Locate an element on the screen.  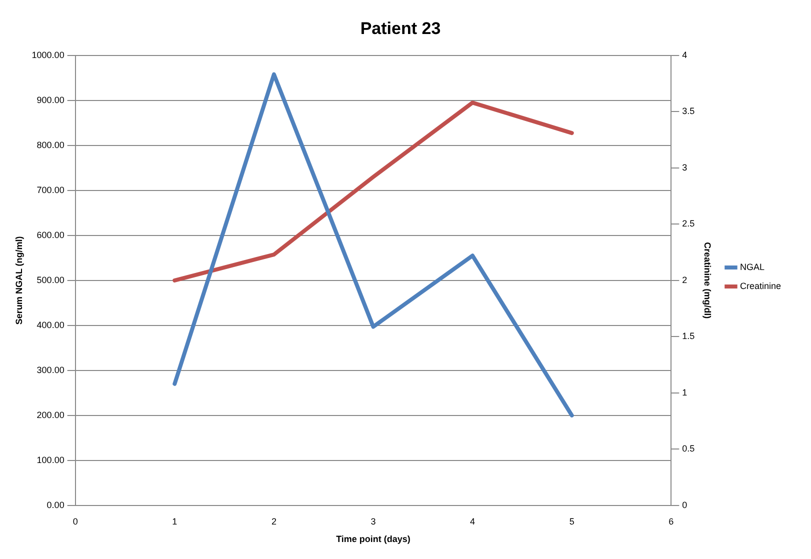
y-tick-label: 1000.00 is located at coordinates (48, 55).